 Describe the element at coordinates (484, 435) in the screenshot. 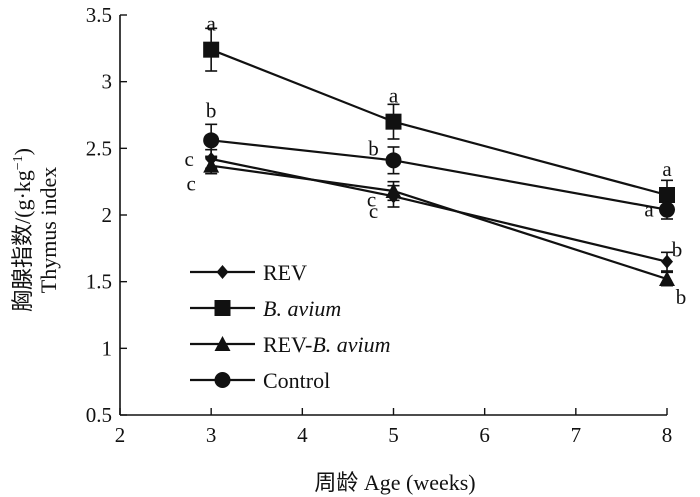

I see `x-tick-label: 6` at that location.